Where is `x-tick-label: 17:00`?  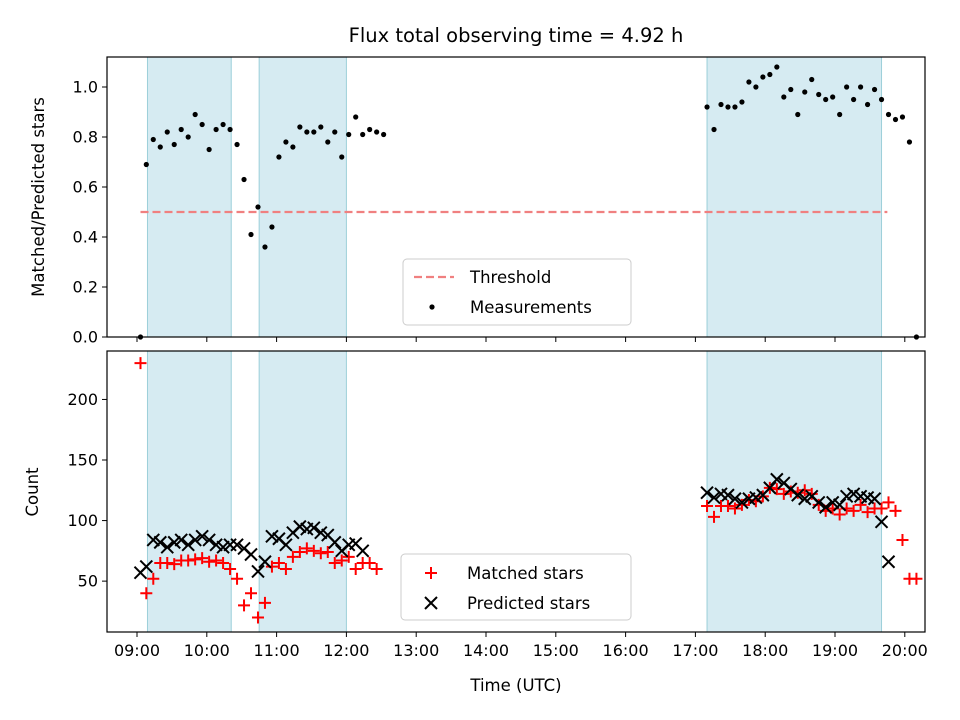
x-tick-label: 17:00 is located at coordinates (695, 650).